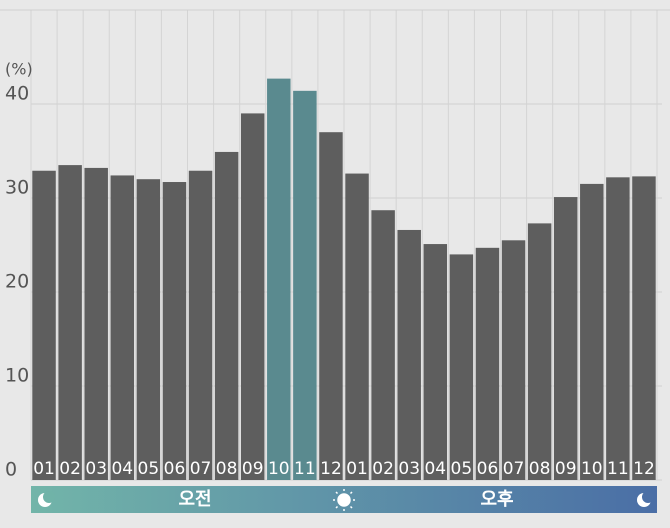 This screenshot has height=528, width=670. Describe the element at coordinates (194, 499) in the screenshot. I see `period-label: 오전` at that location.